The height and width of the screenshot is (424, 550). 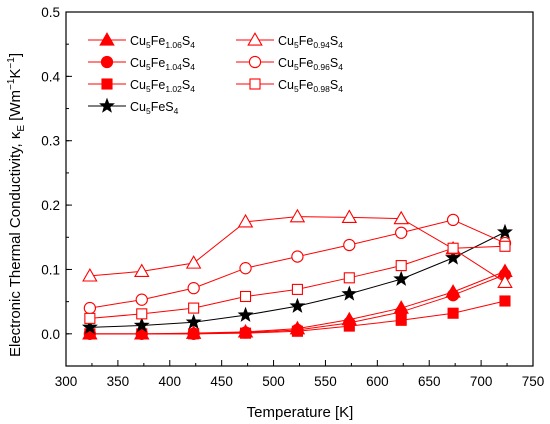 What do you see at coordinates (118, 381) in the screenshot?
I see `x-tick-label: 350` at bounding box center [118, 381].